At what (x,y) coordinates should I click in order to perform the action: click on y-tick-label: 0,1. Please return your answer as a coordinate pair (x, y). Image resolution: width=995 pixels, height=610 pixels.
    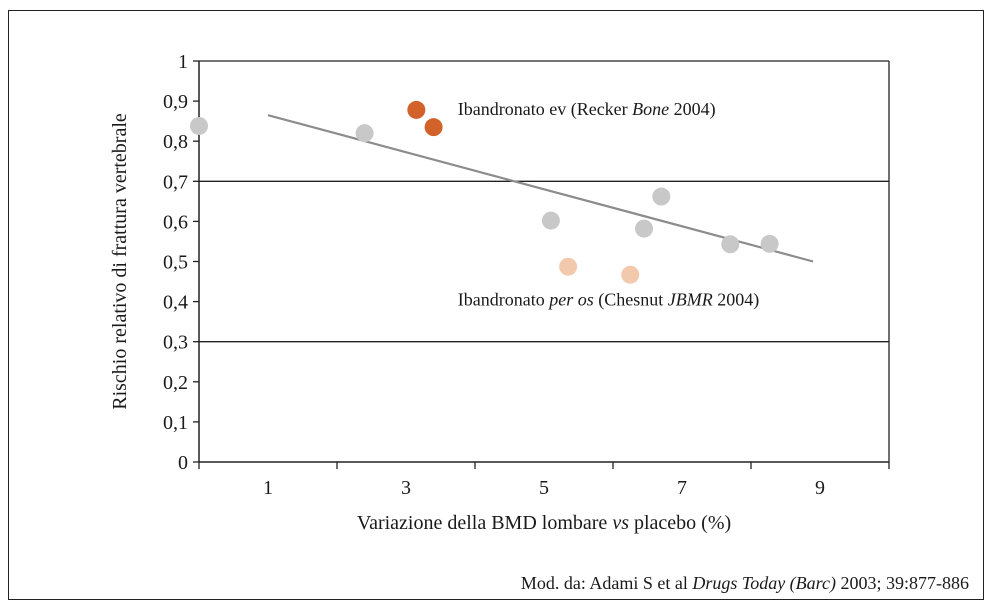
    Looking at the image, I should click on (175, 423).